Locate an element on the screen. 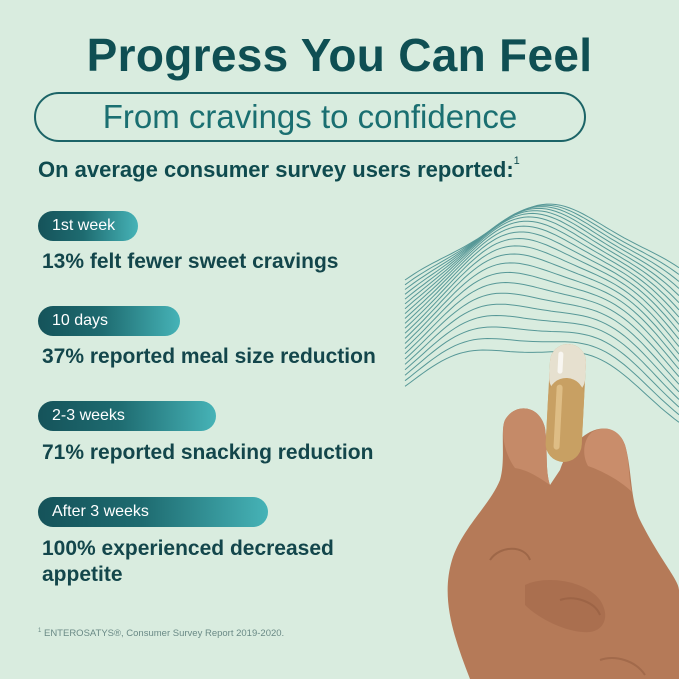 This screenshot has height=679, width=679. footnote-ref: 1 is located at coordinates (516, 161).